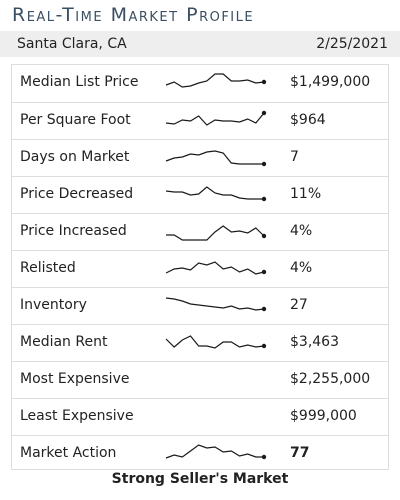  What do you see at coordinates (72, 44) in the screenshot?
I see `location-label: Santa Clara, CA` at bounding box center [72, 44].